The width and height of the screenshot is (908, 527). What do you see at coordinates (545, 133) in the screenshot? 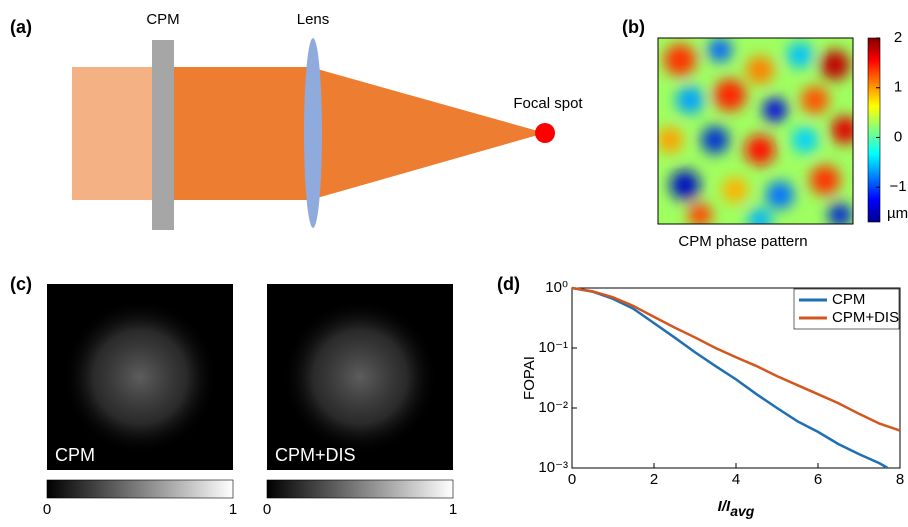
I see `focal-spot` at bounding box center [545, 133].